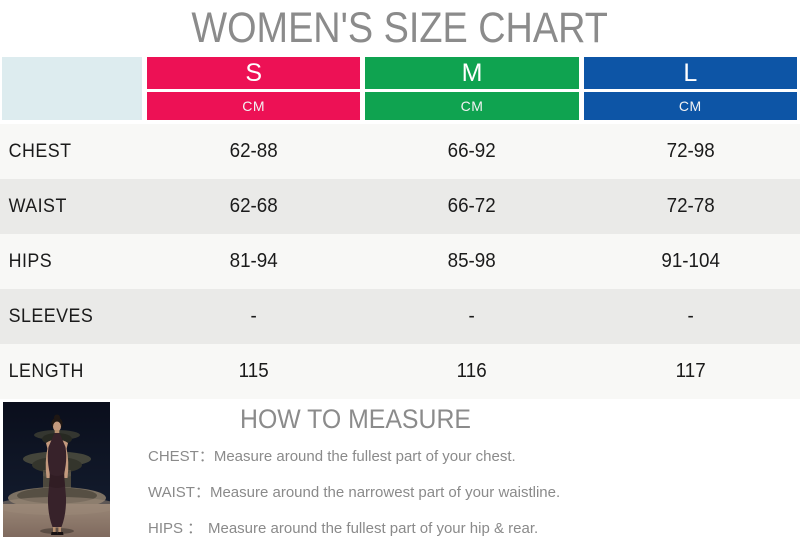  What do you see at coordinates (400, 371) in the screenshot?
I see `table-row-length: LENGTH 115 116 117` at bounding box center [400, 371].